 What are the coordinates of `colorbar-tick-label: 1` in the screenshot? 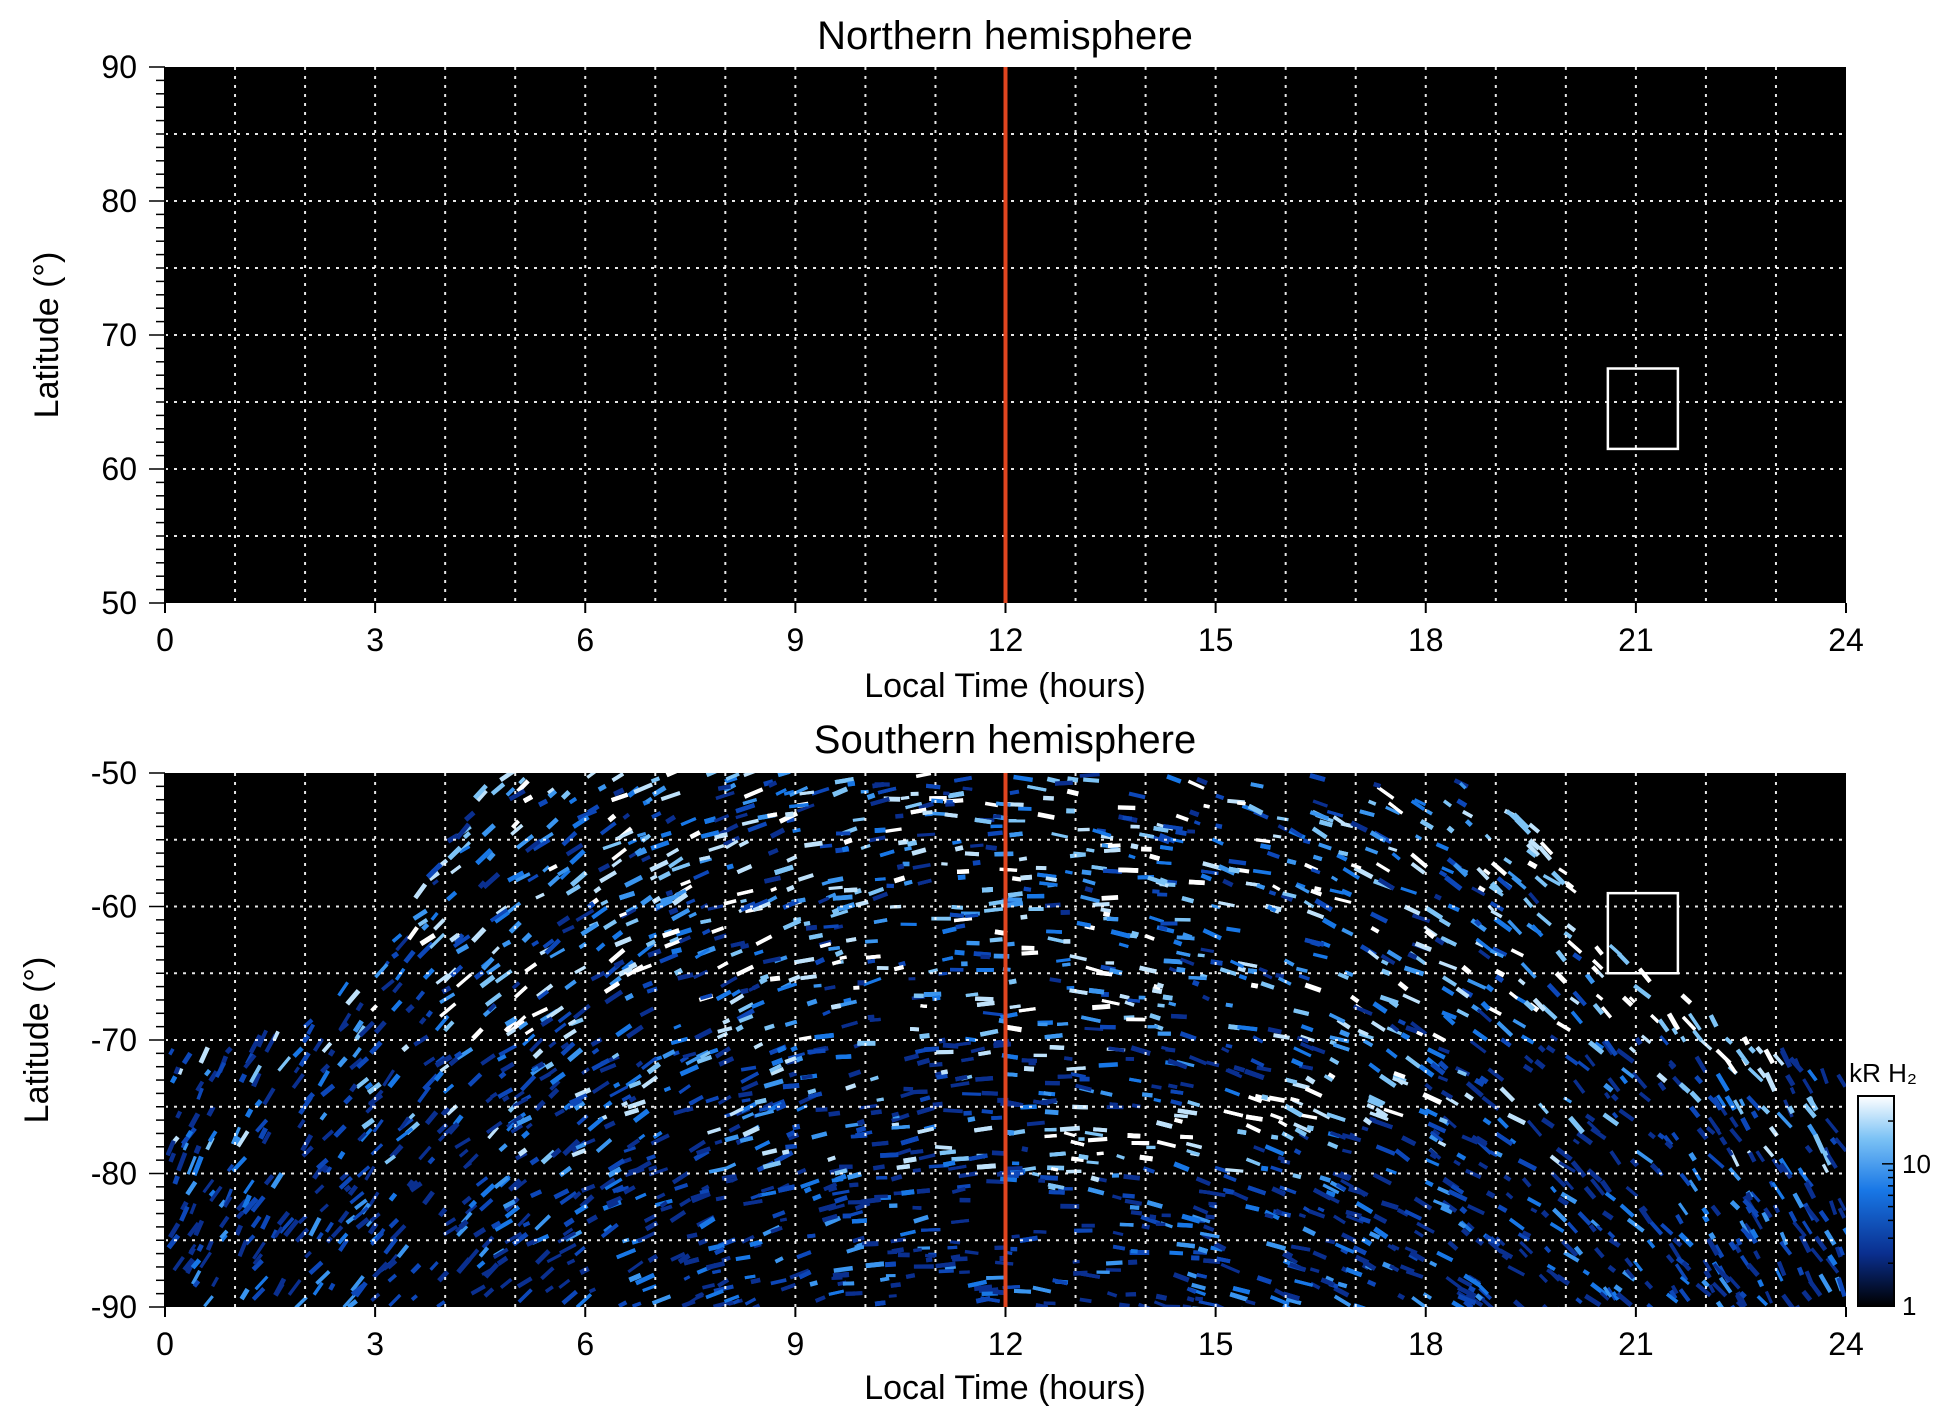 It's located at (1909, 1306).